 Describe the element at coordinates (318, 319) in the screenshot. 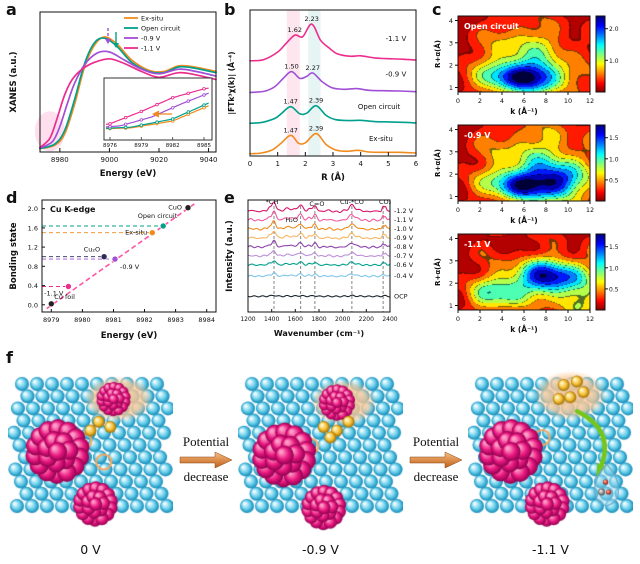

I see `x-tick-label: 1800` at that location.